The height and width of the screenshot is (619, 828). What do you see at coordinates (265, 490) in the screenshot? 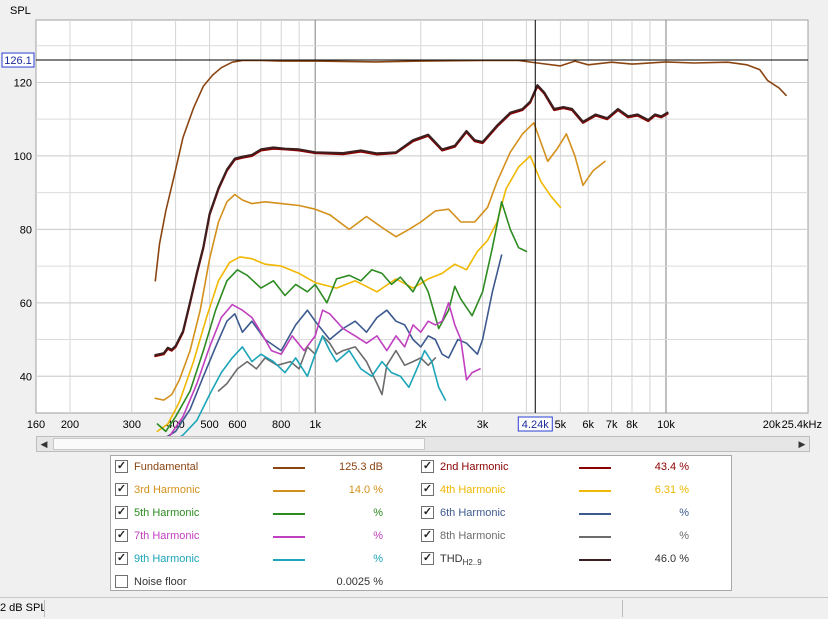
I see `legend-row-3rd-harmonic: ✓ 3rd Harmonic 14.0 %` at bounding box center [265, 490].